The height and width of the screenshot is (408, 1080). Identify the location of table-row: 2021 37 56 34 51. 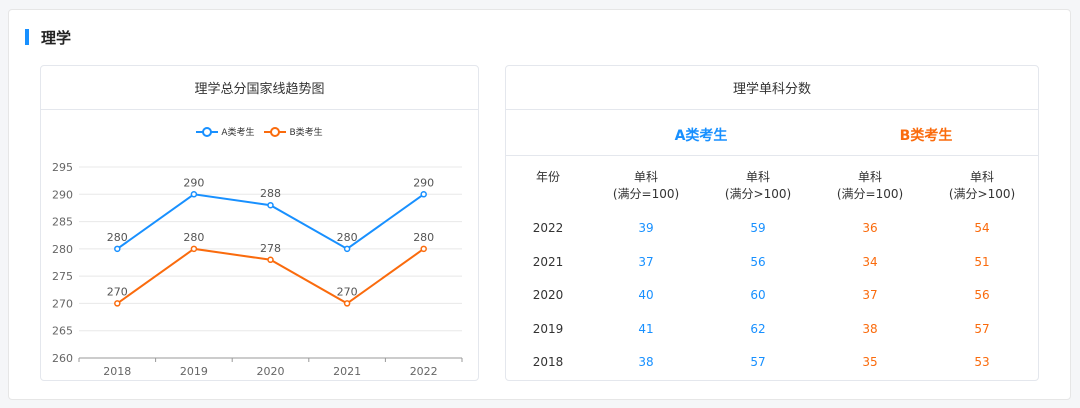
(772, 264).